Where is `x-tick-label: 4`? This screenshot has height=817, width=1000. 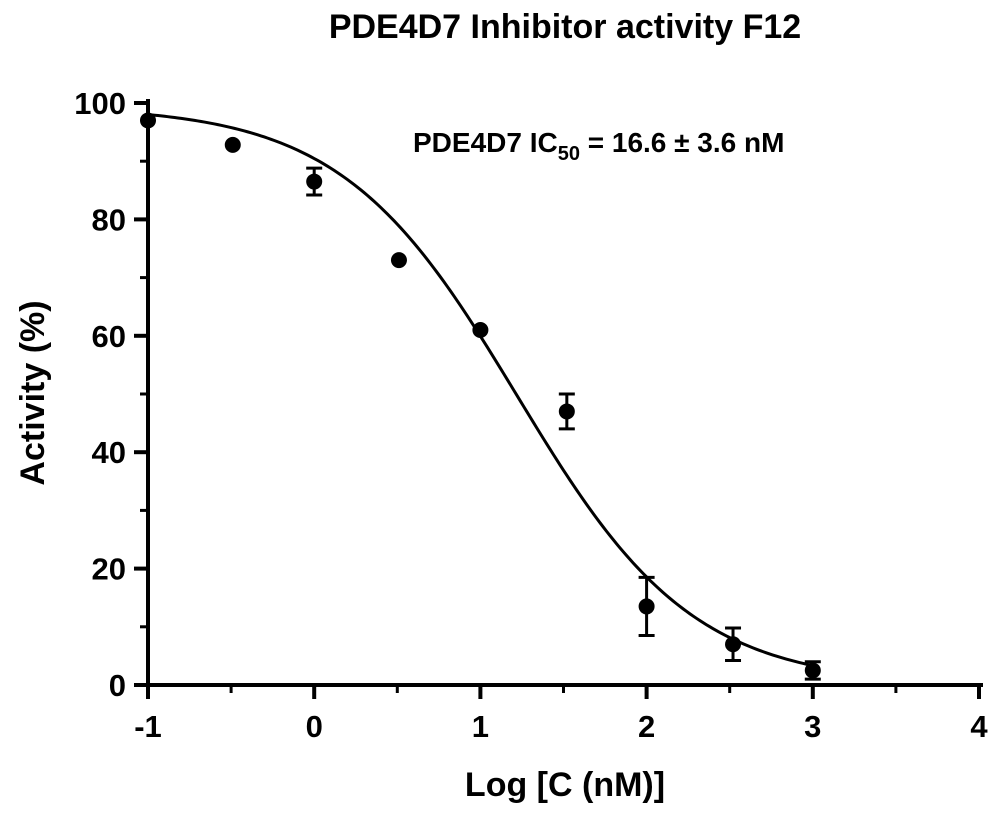
x-tick-label: 4 is located at coordinates (979, 726).